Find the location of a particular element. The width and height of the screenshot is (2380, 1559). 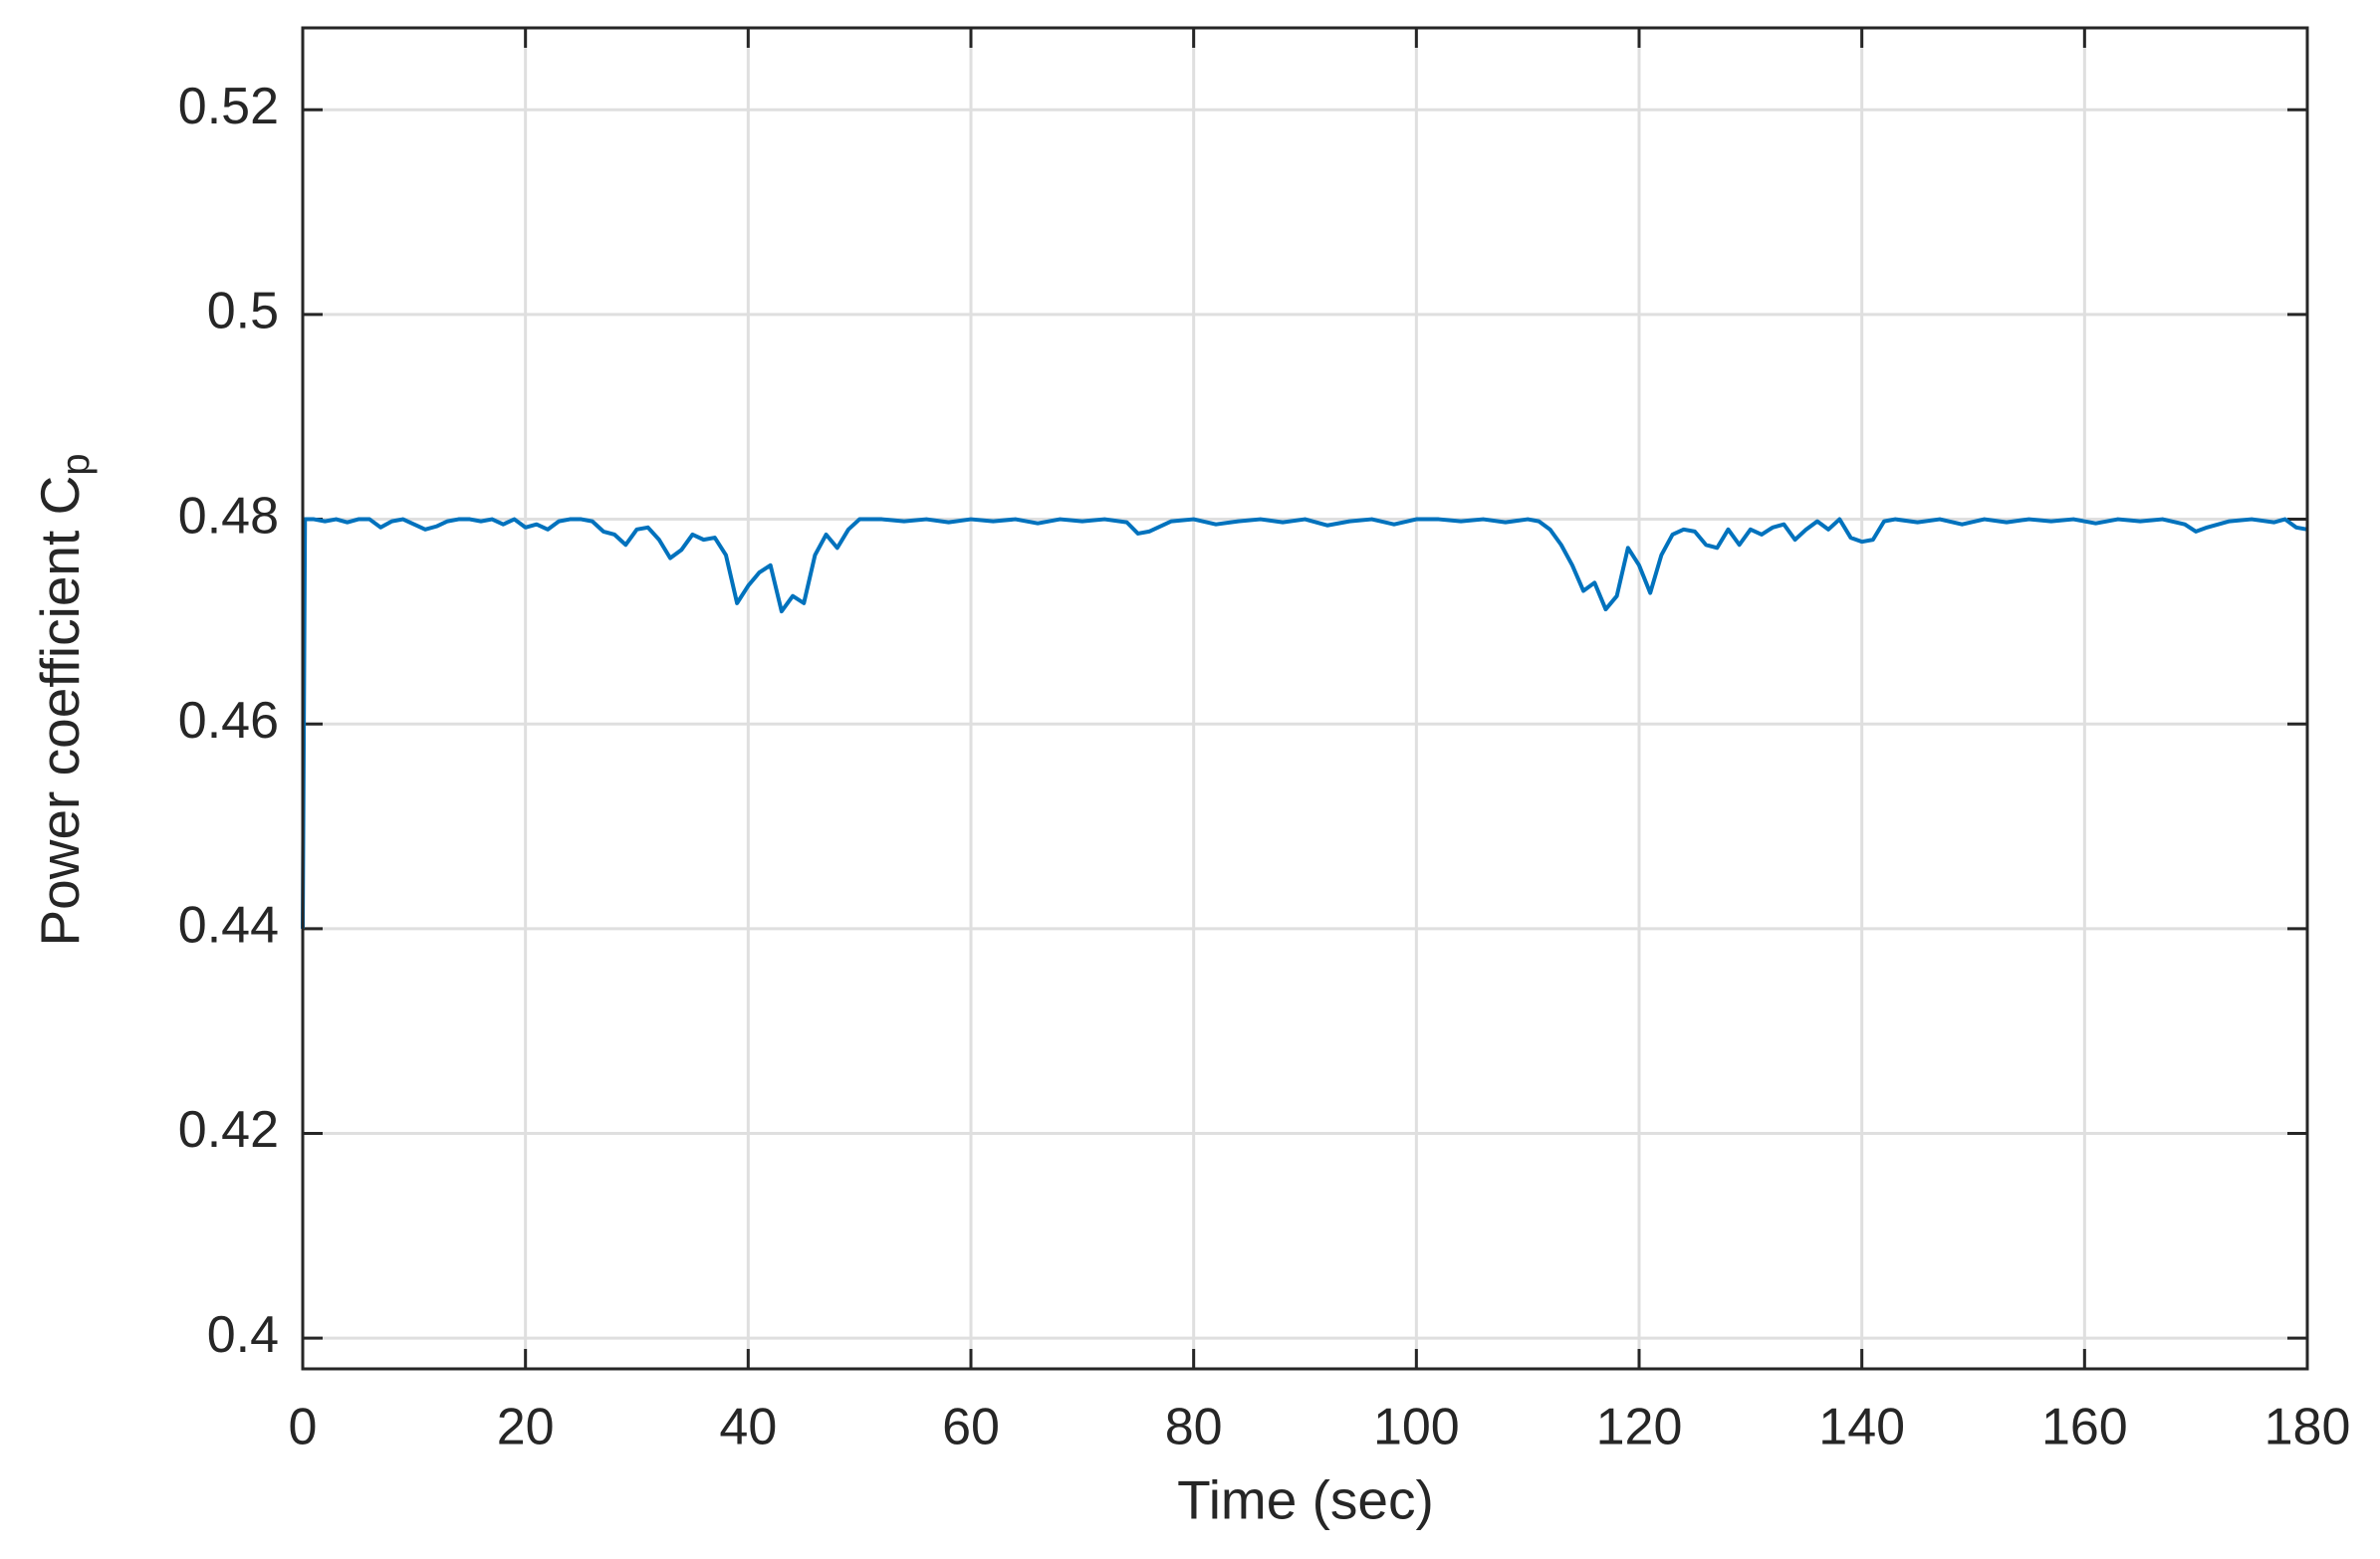

y-axis-label: Power coefficient Cp is located at coordinates (63, 699).